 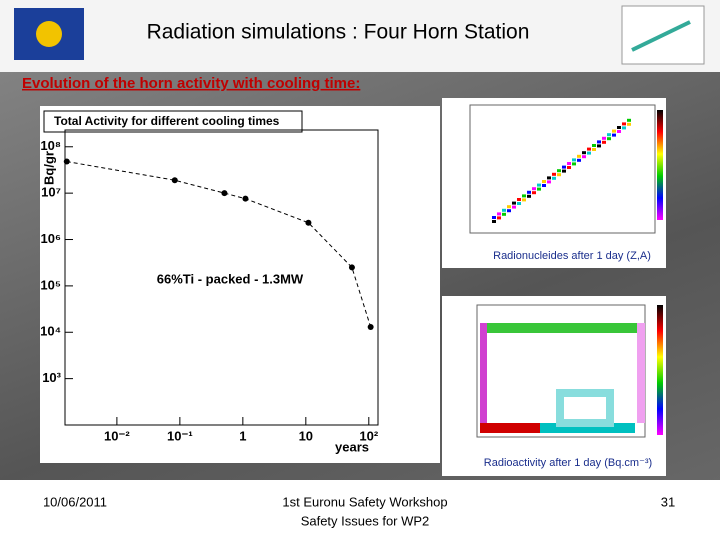 What do you see at coordinates (50, 145) in the screenshot?
I see `y-tick-label: 10⁸` at bounding box center [50, 145].